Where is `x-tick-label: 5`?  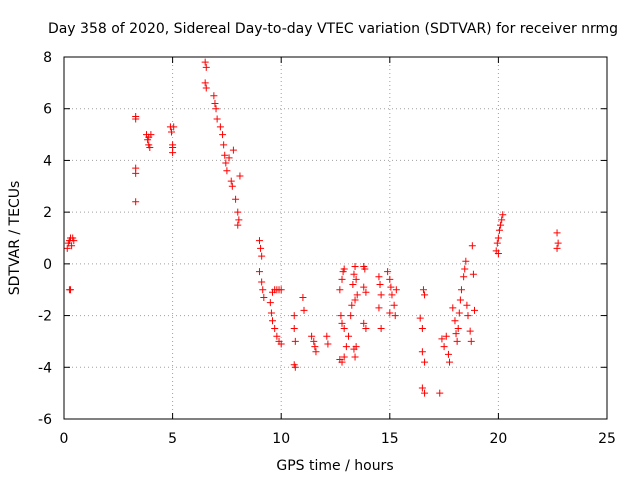
x-tick-label: 5 is located at coordinates (172, 439).